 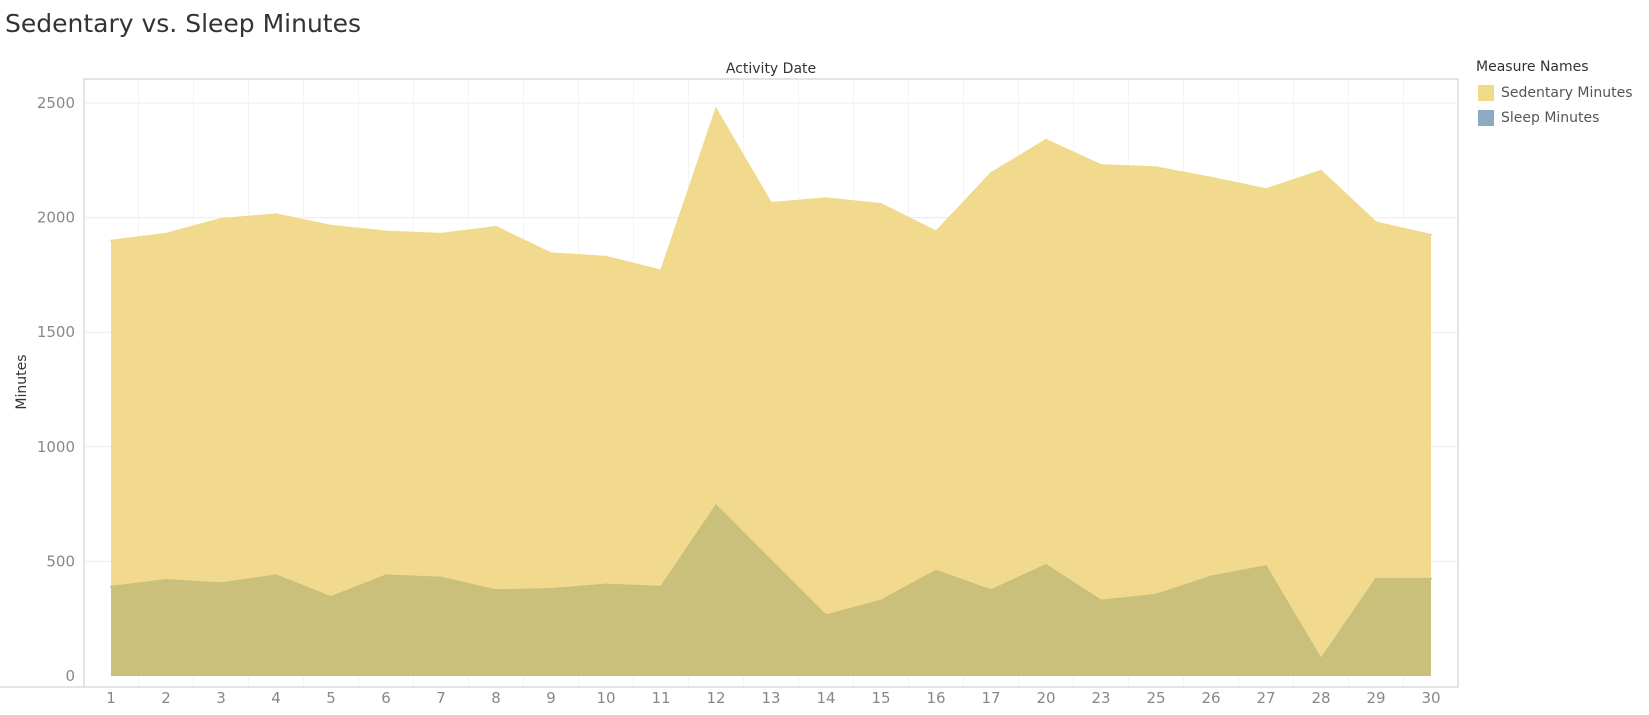 I want to click on y-tick-label-2500: 2500, so click(x=56, y=103).